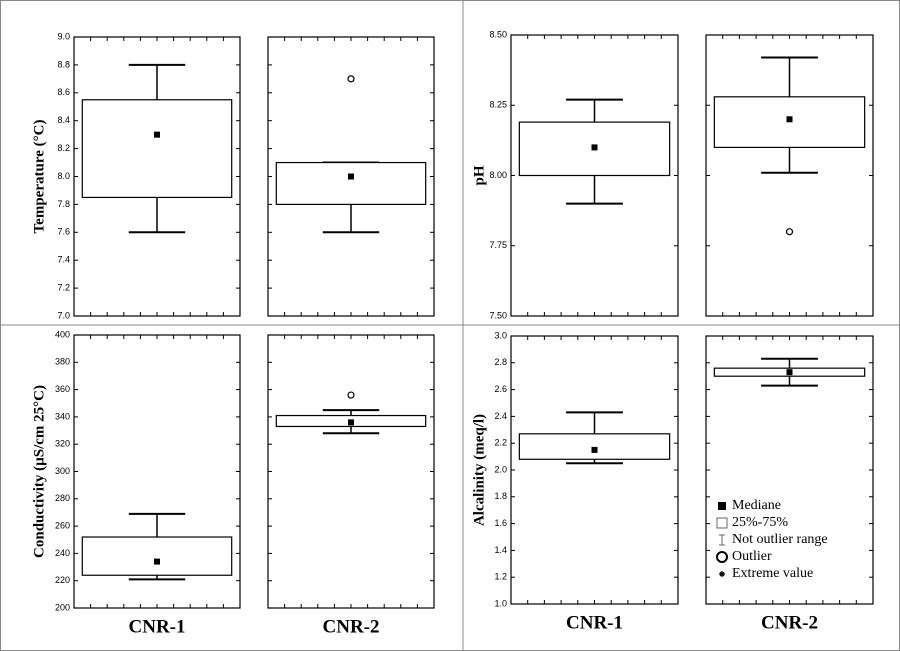 This screenshot has height=651, width=900. What do you see at coordinates (63, 232) in the screenshot?
I see `y-tick-label: 7.6` at bounding box center [63, 232].